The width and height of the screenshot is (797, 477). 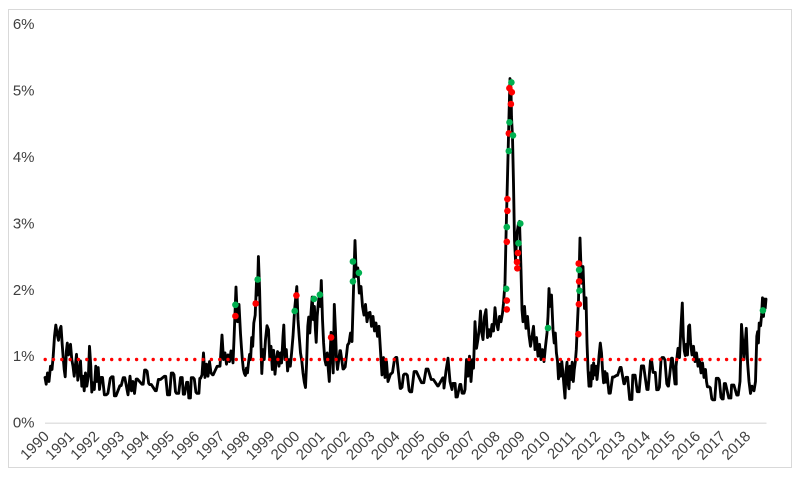 What do you see at coordinates (24, 290) in the screenshot?
I see `svg-text: 2%` at bounding box center [24, 290].